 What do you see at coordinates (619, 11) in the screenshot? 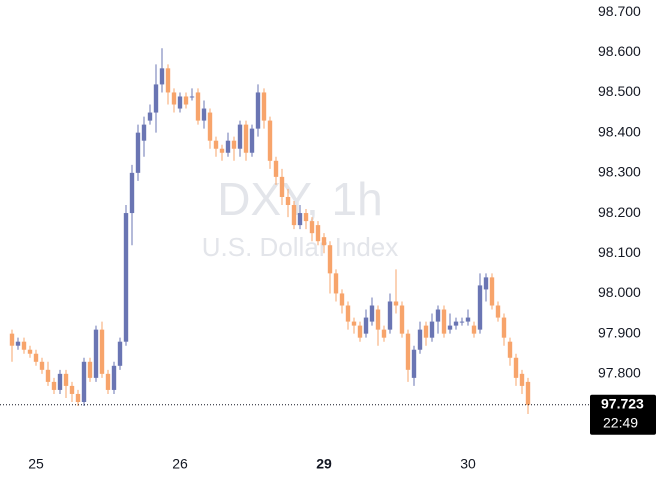
I see `y-tick-label: 98.700` at bounding box center [619, 11].